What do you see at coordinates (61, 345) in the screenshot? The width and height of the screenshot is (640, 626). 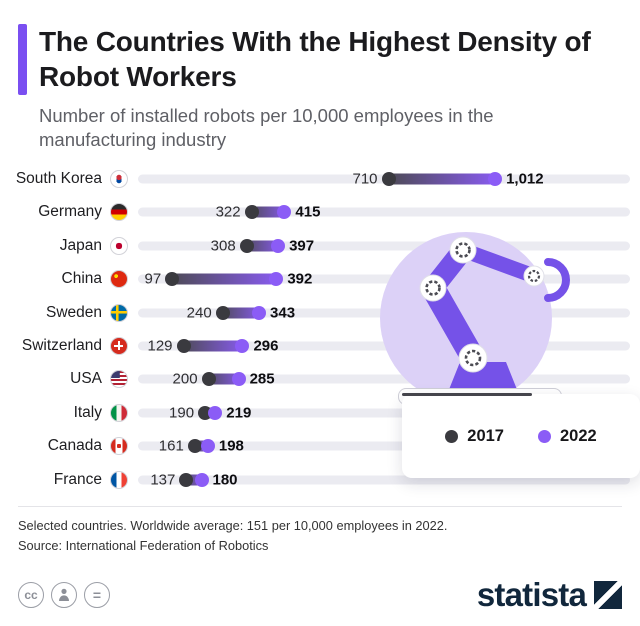 I see `country-name: Switzerland` at bounding box center [61, 345].